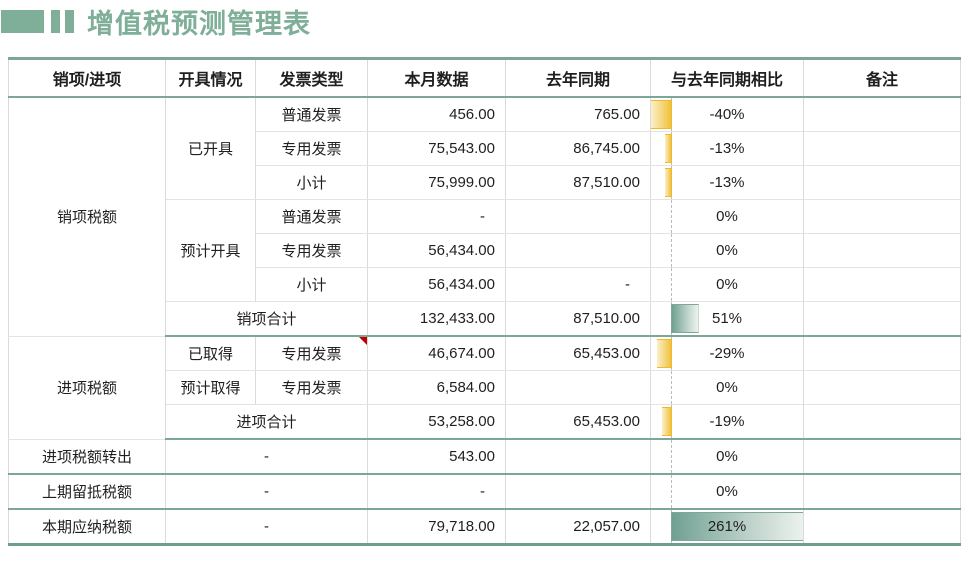 The width and height of the screenshot is (968, 564). What do you see at coordinates (87, 216) in the screenshot?
I see `cell-r1c1: 销项税额` at bounding box center [87, 216].